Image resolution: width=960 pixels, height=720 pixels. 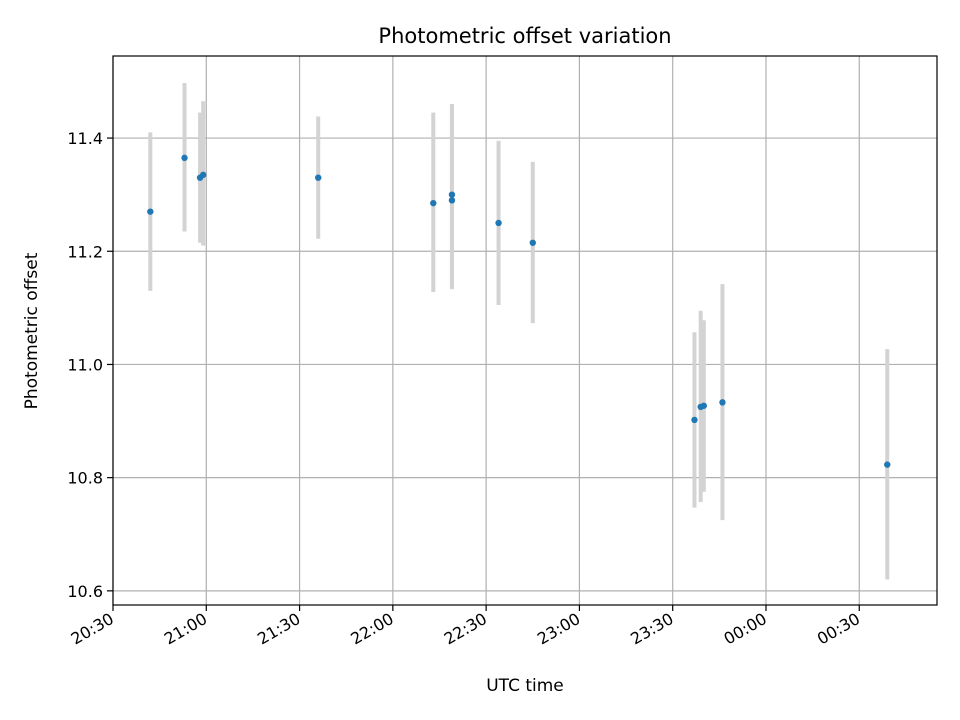 What do you see at coordinates (525, 686) in the screenshot?
I see `x-axis-label: UTC time` at bounding box center [525, 686].